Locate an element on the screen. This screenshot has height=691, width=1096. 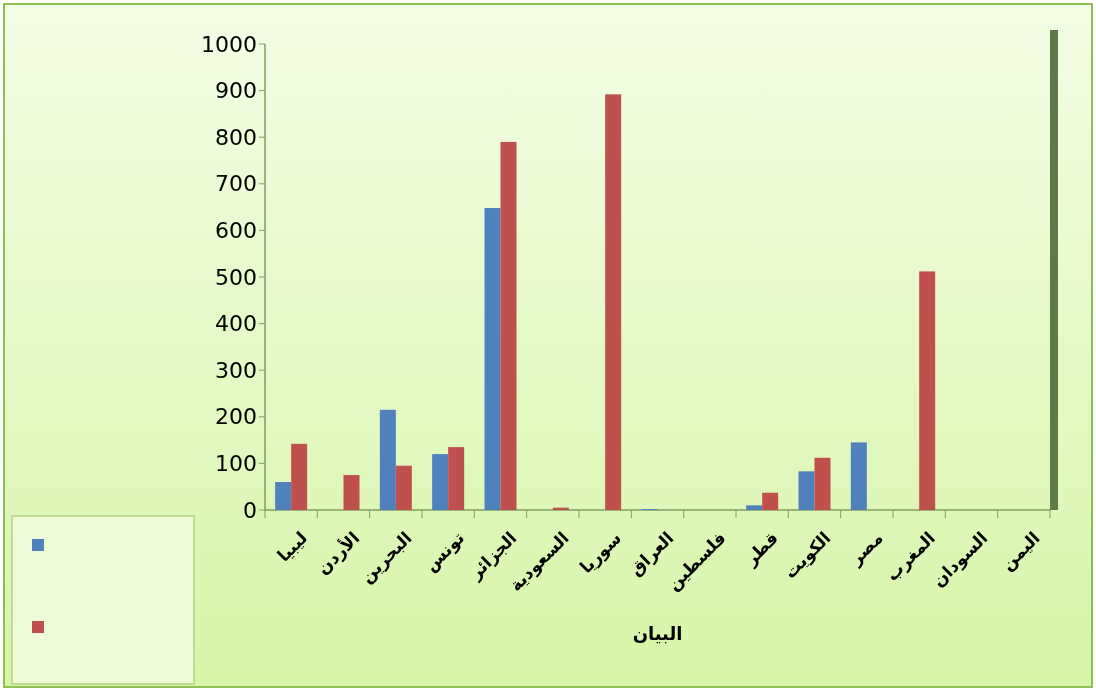
y-tick-label: 700 is located at coordinates (236, 184).